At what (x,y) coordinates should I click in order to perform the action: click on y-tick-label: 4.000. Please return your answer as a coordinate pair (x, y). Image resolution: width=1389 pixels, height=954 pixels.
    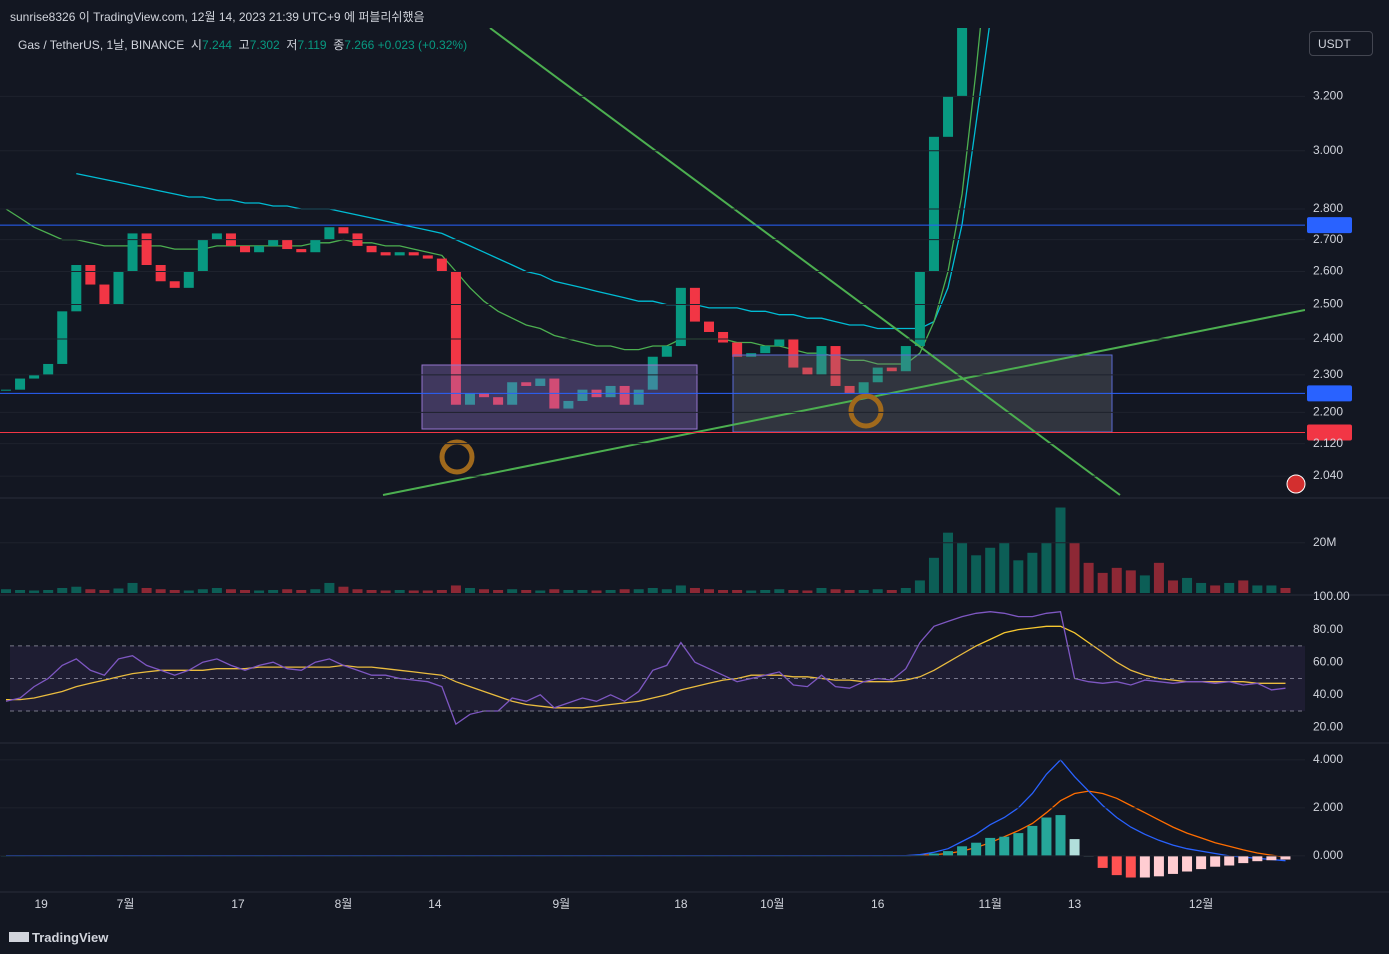
    Looking at the image, I should click on (1328, 759).